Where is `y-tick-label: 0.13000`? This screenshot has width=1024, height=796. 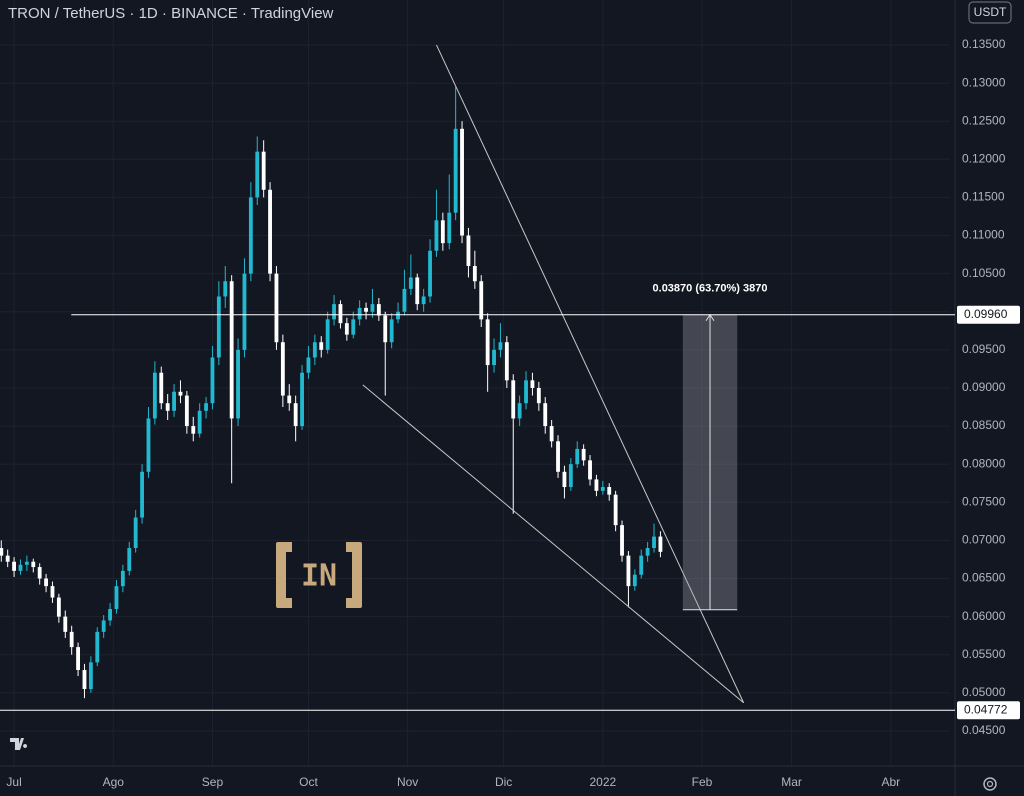
y-tick-label: 0.13000 is located at coordinates (984, 82).